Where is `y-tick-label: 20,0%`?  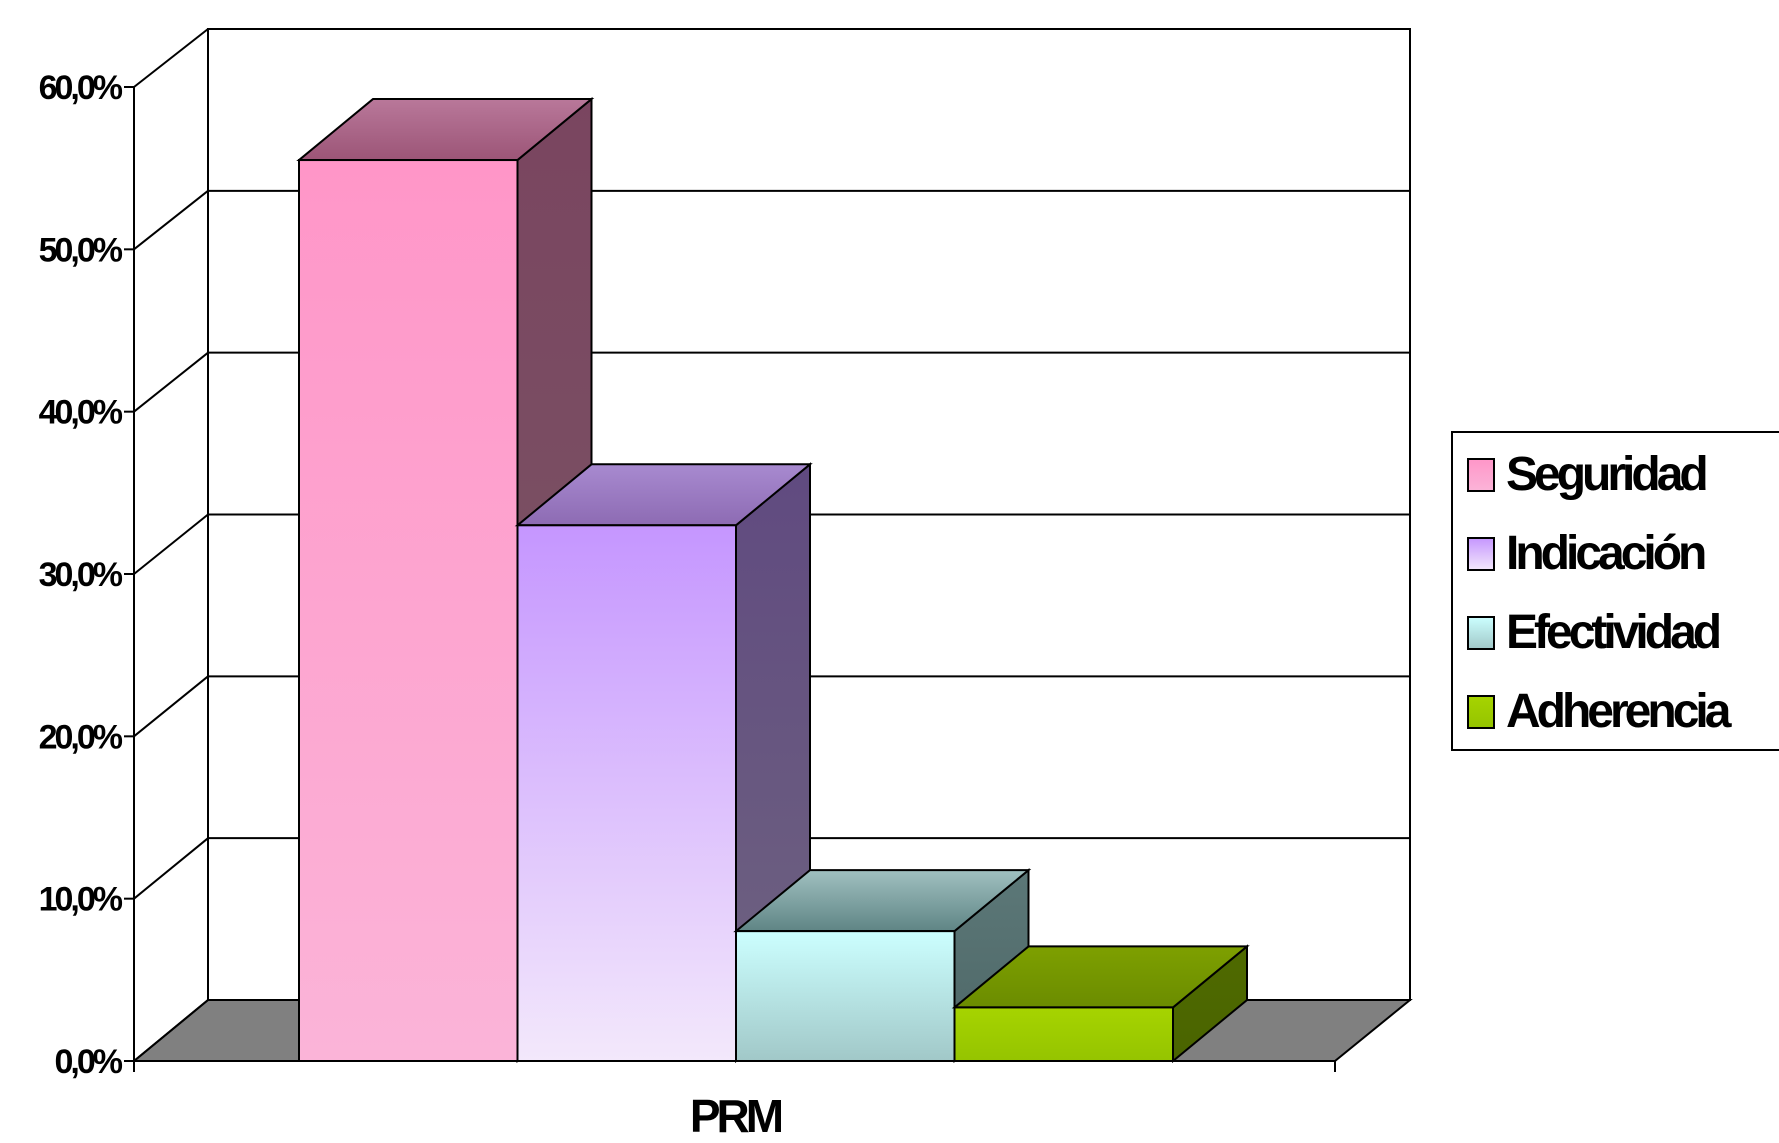
y-tick-label: 20,0% is located at coordinates (81, 737).